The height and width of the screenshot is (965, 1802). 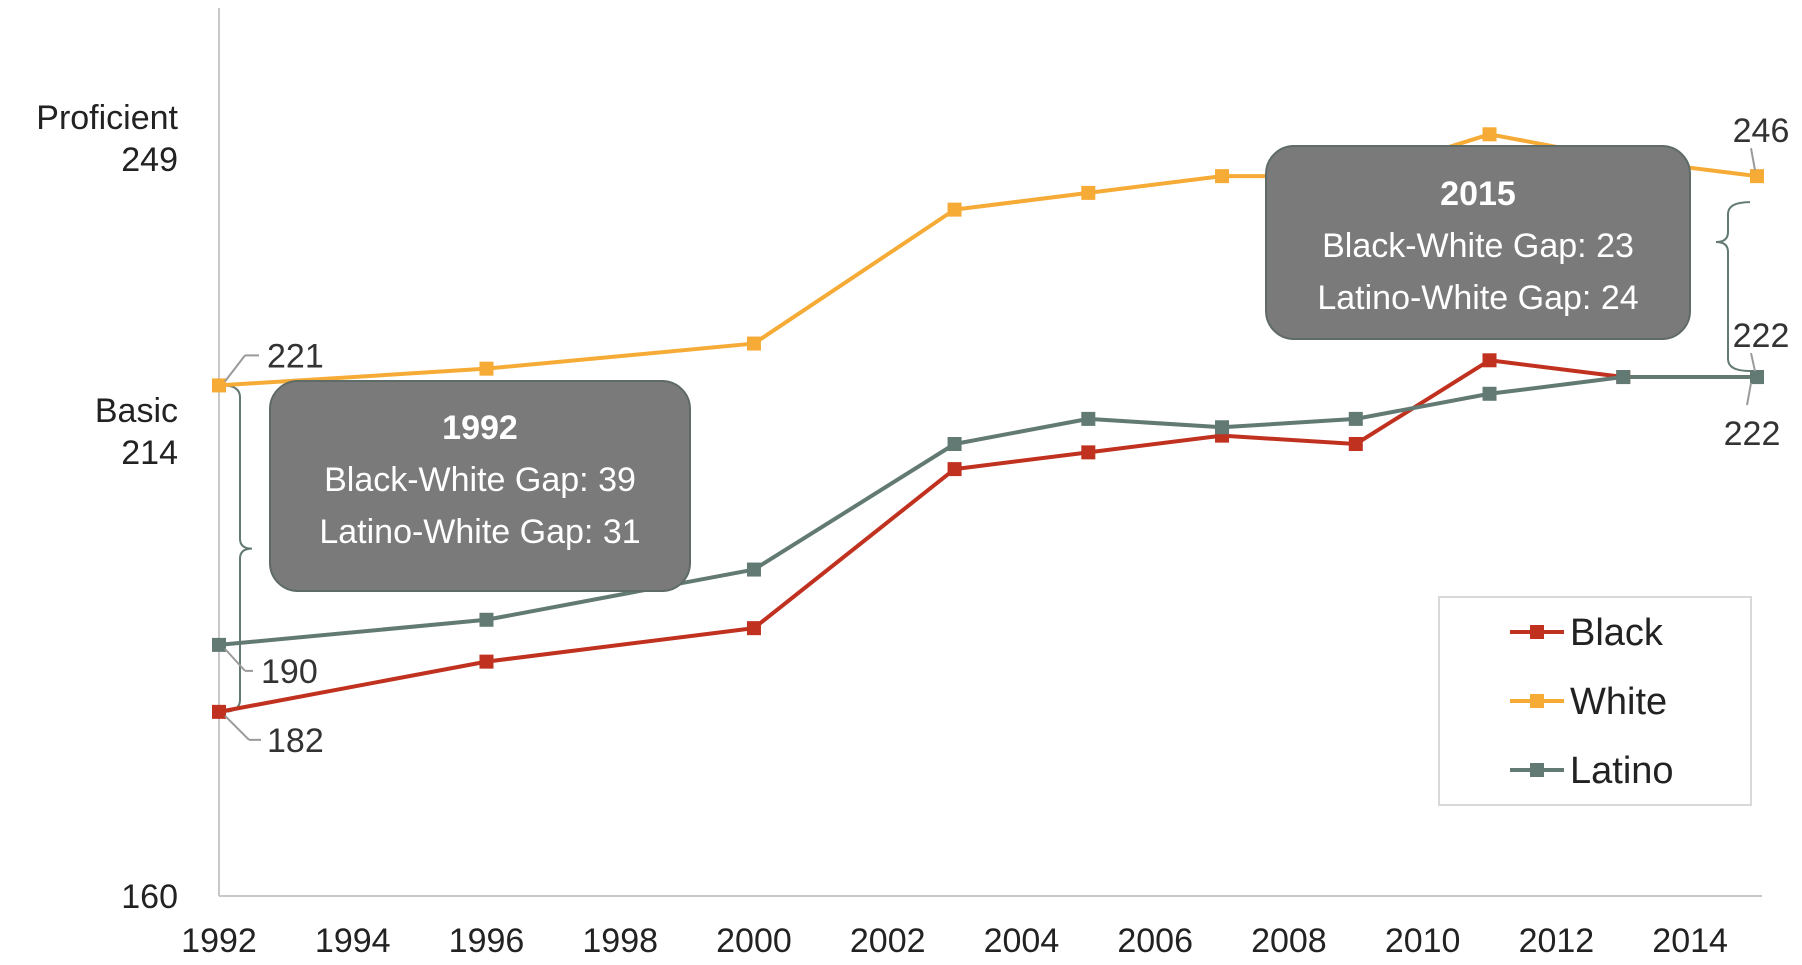 What do you see at coordinates (149, 897) in the screenshot?
I see `y-tick-label-160: 160` at bounding box center [149, 897].